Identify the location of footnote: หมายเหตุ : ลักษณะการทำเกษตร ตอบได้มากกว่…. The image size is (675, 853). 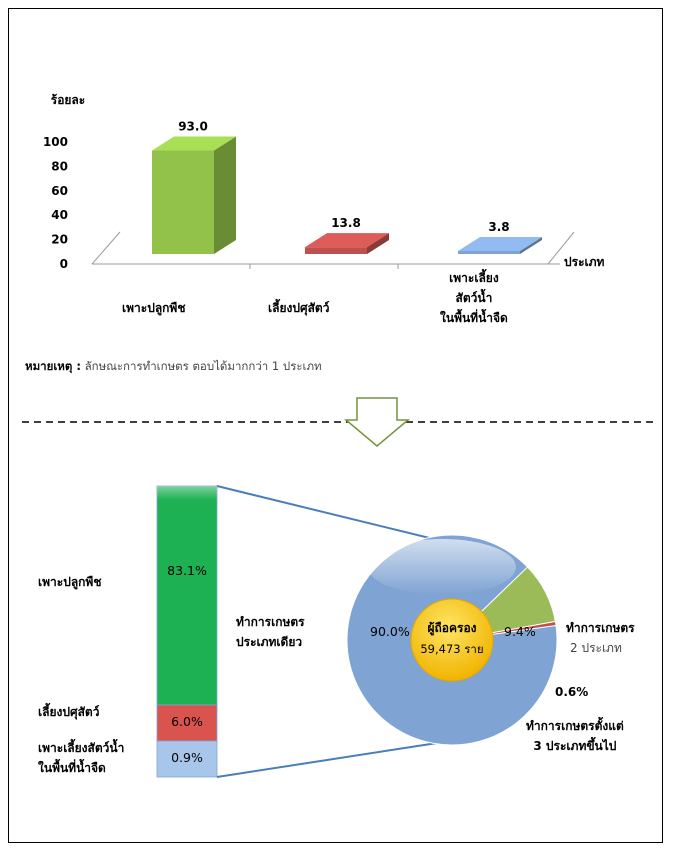
(173, 367).